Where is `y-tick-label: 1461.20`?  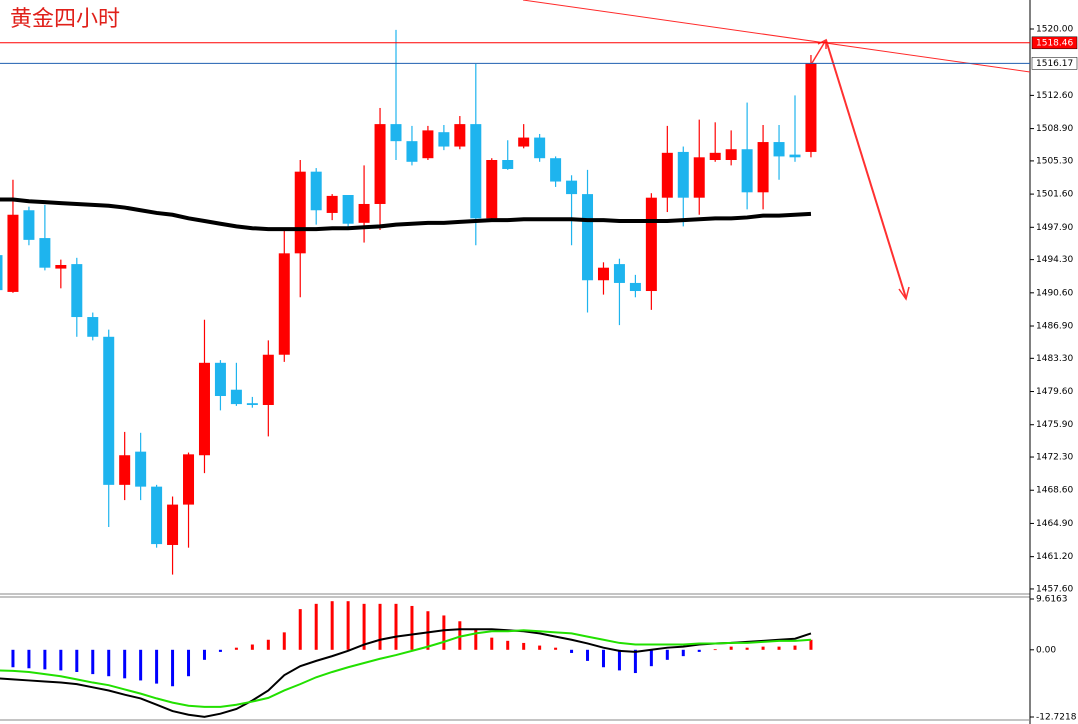 y-tick-label: 1461.20 is located at coordinates (1054, 557).